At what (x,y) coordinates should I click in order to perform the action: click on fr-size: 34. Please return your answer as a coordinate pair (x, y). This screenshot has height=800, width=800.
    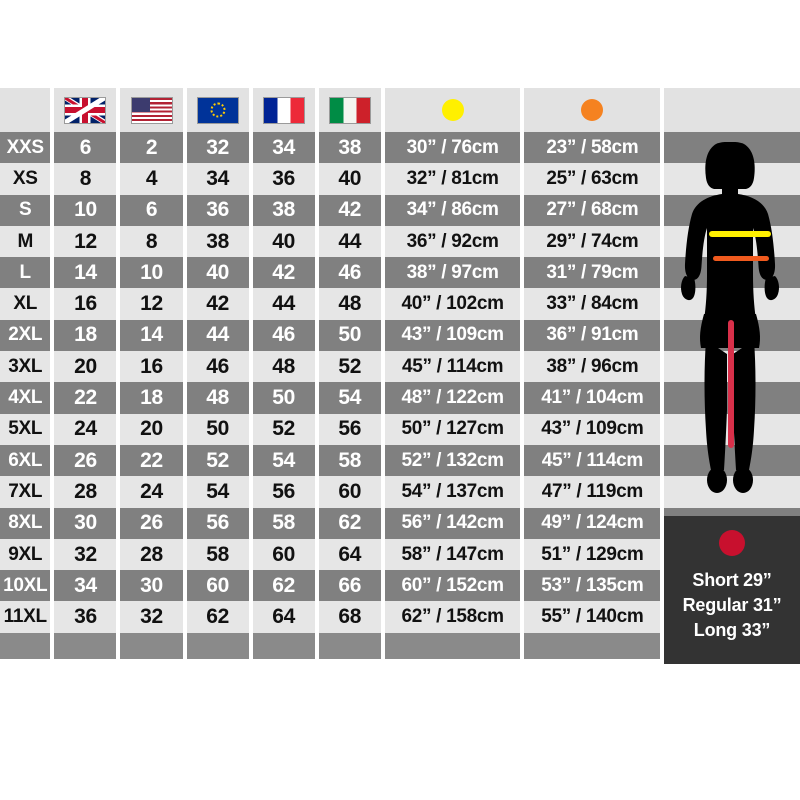
    Looking at the image, I should click on (283, 148).